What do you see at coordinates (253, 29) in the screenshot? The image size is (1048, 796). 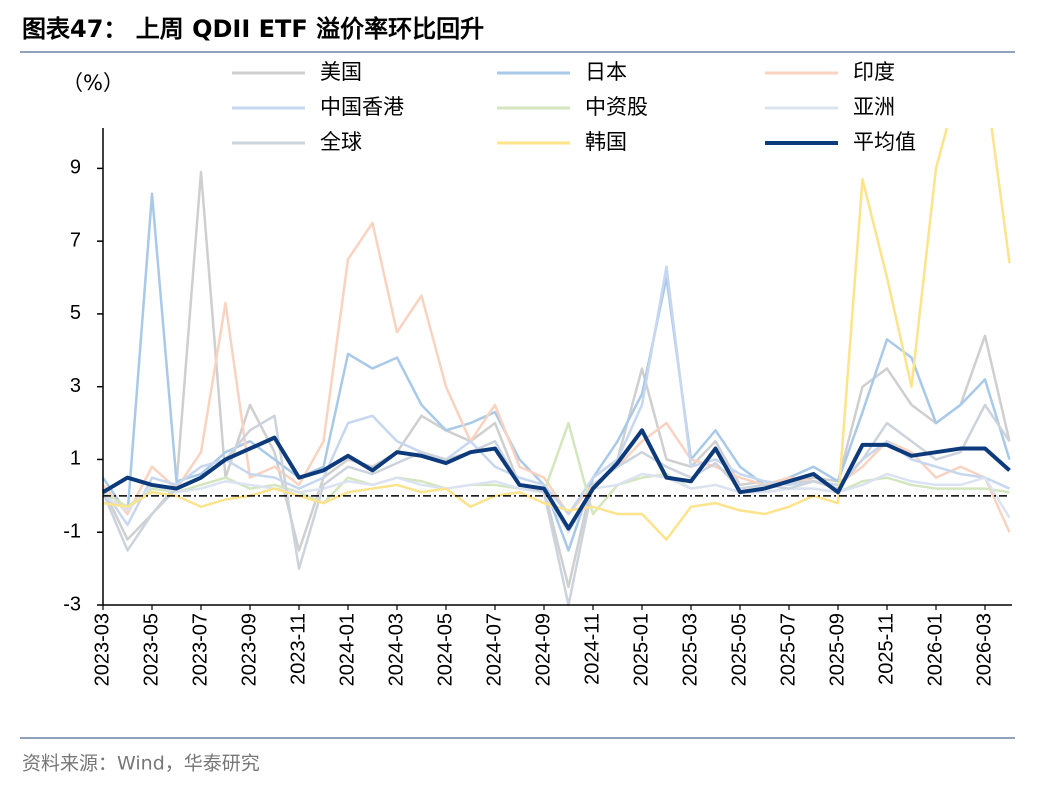 I see `chart-title: 图表47： 上周 QDII ETF 溢价率环比回升` at bounding box center [253, 29].